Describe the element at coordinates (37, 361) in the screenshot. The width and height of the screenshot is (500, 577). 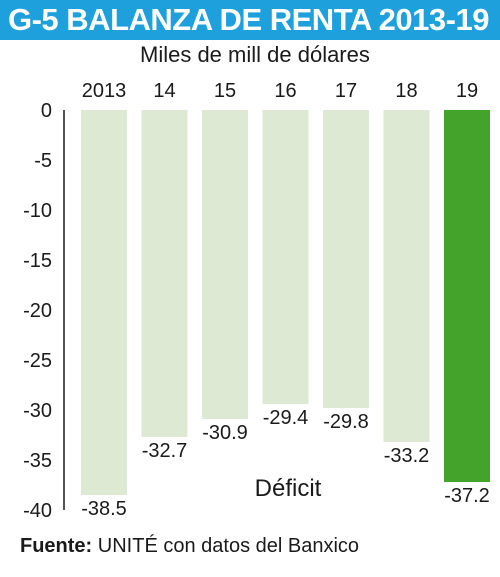
I see `y-tick-label: -25` at that location.